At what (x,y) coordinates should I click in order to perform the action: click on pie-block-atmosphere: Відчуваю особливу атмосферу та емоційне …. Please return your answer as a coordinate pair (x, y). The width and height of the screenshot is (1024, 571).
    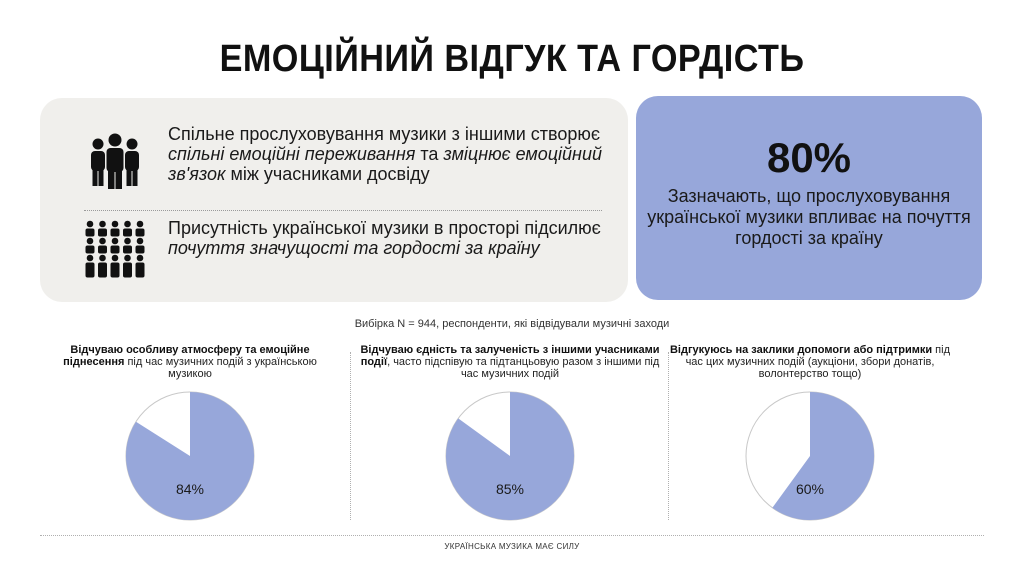
    Looking at the image, I should click on (190, 439).